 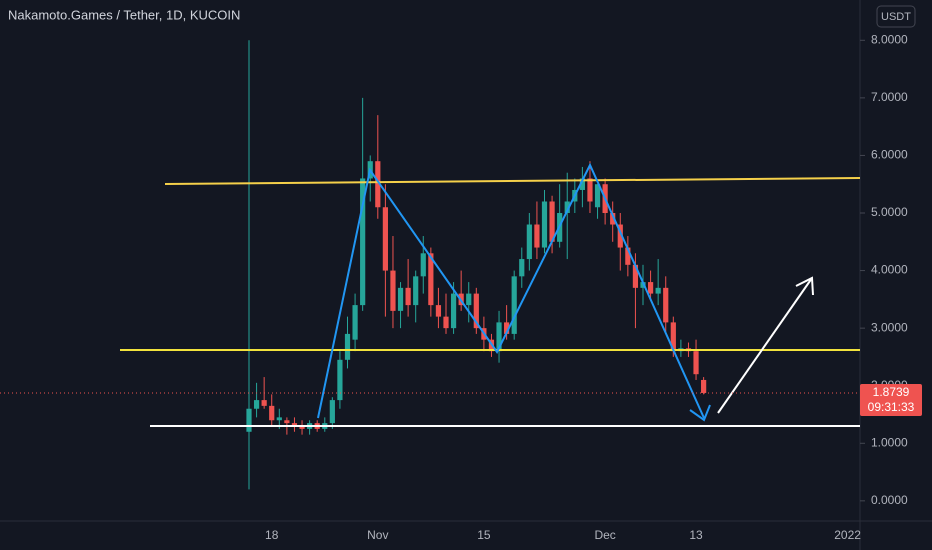 I want to click on x-tick-label: 2022, so click(x=847, y=535).